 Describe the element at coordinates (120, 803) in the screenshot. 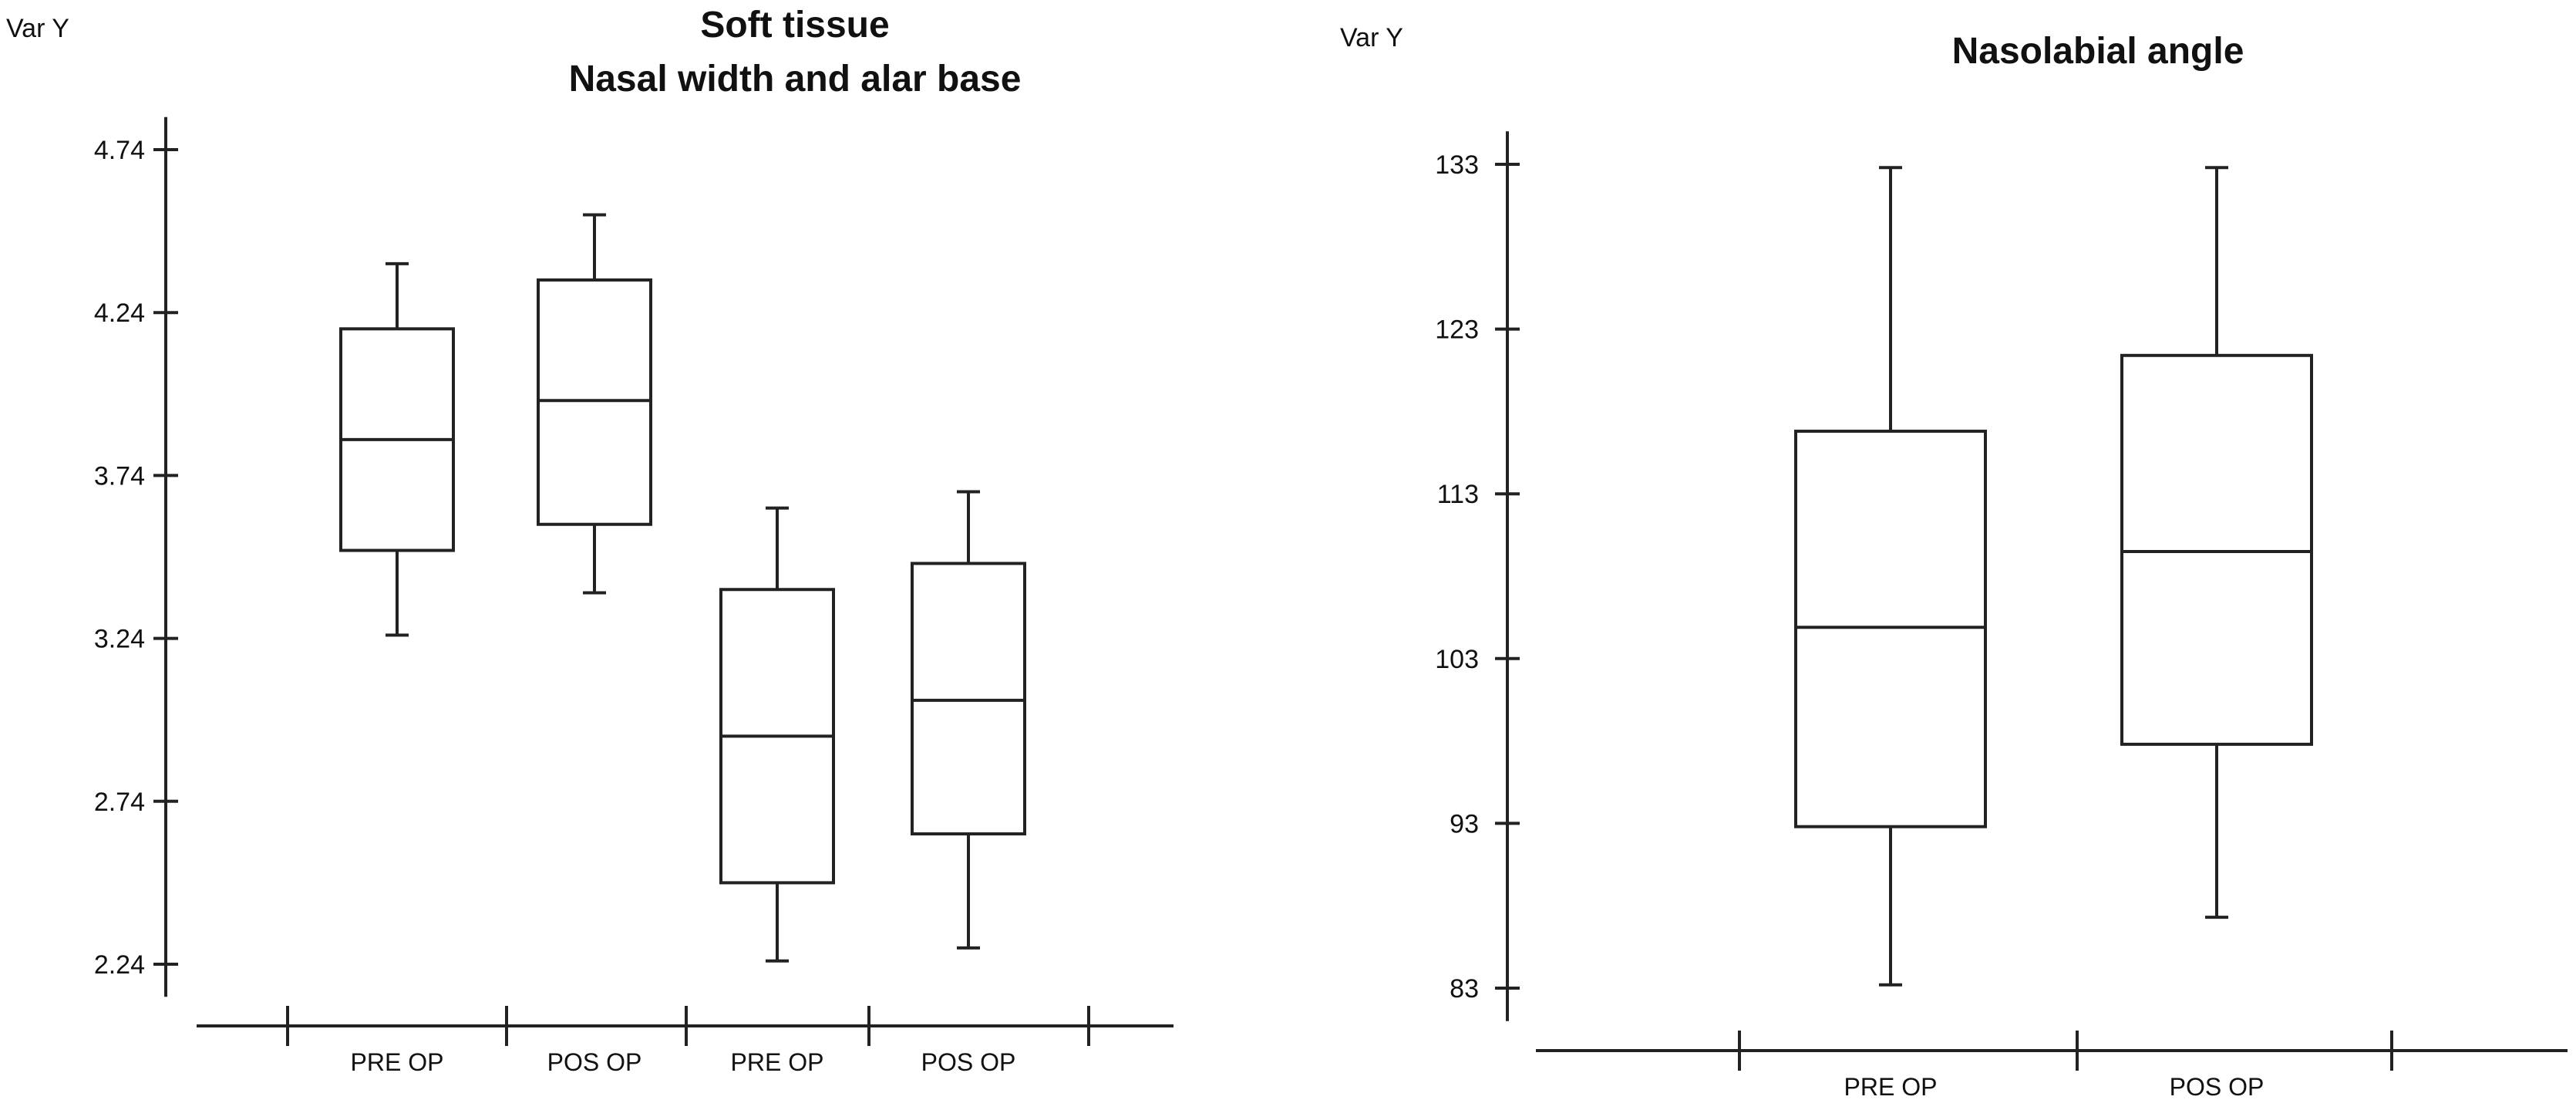

I see `y-tick-label: 2.74` at that location.